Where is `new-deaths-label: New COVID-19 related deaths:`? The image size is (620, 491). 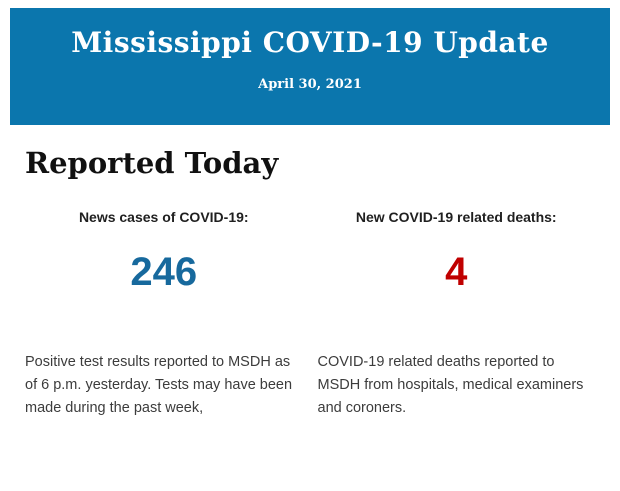 new-deaths-label: New COVID-19 related deaths: is located at coordinates (456, 217).